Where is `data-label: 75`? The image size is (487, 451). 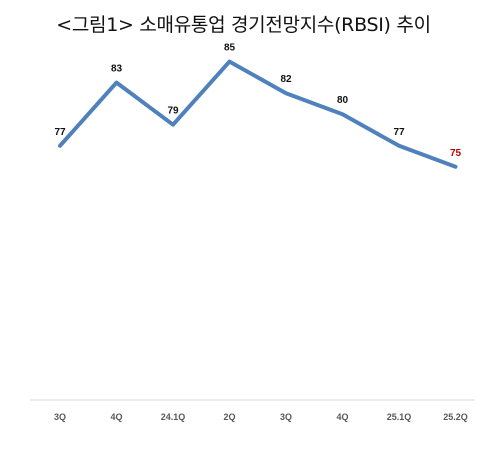 data-label: 75 is located at coordinates (456, 153).